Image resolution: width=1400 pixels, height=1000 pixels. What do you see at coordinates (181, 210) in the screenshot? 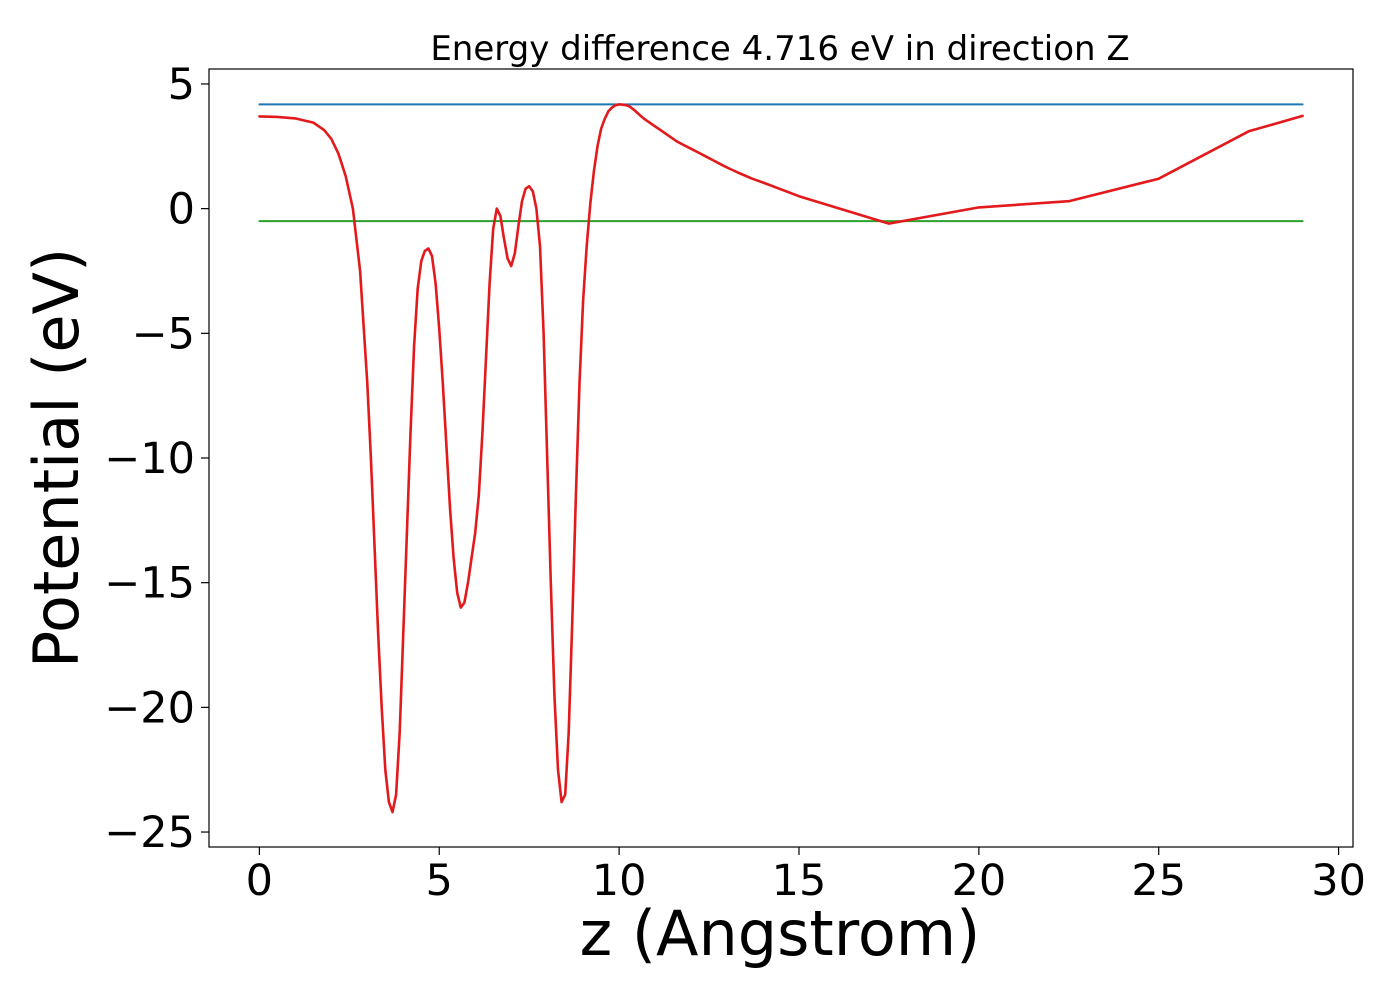
I see `y-tick-label: 0` at bounding box center [181, 210].